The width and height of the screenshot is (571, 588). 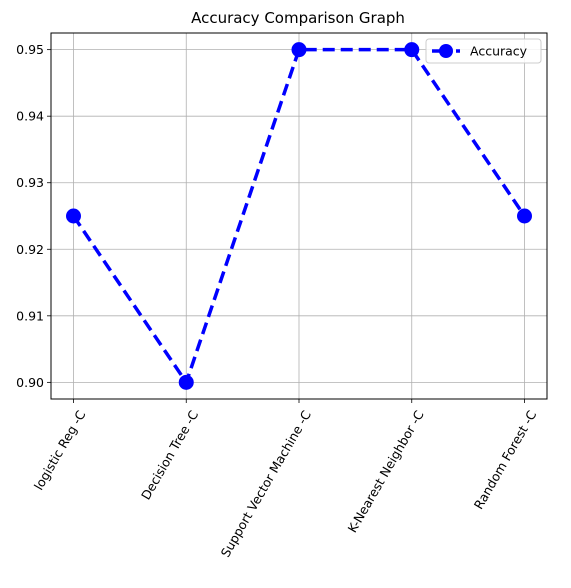 I want to click on x-tick-label: Random Forest -C, so click(x=505, y=460).